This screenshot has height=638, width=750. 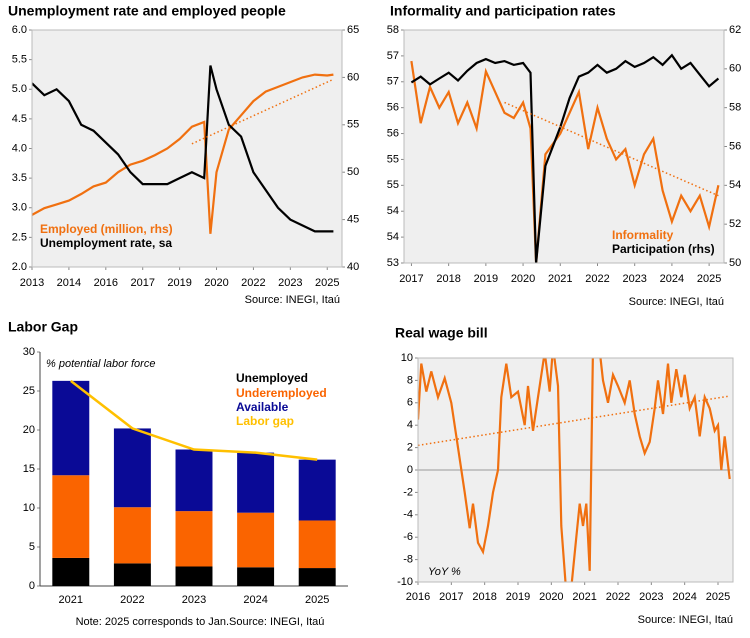 What do you see at coordinates (69, 283) in the screenshot?
I see `x-tick-label: 2014` at bounding box center [69, 283].